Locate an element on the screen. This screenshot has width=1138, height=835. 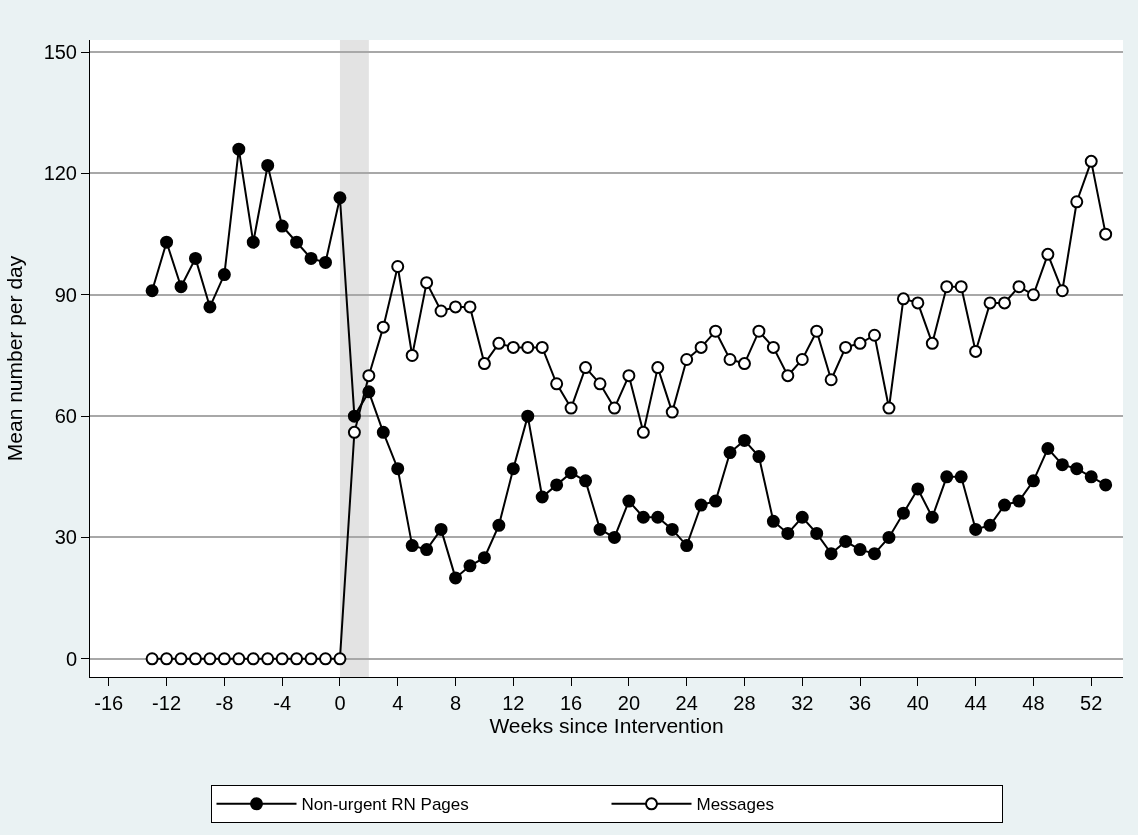
y-tick-label: 150 is located at coordinates (60, 52).